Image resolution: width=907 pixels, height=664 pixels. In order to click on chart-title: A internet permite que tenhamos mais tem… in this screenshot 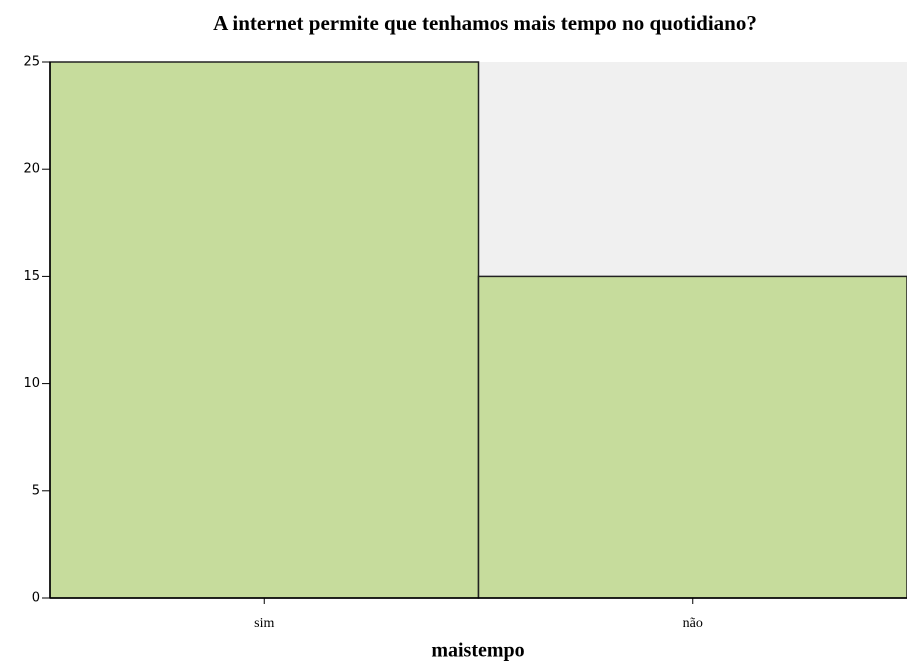, I will do `click(485, 23)`.